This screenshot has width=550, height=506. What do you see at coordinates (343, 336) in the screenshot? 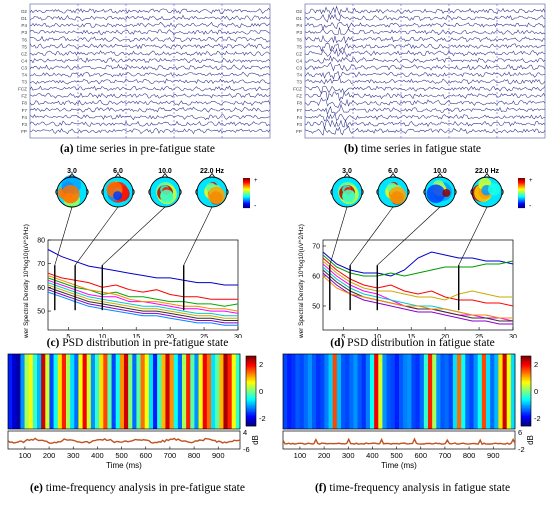
I see `x-tick-label: 5` at bounding box center [343, 336].